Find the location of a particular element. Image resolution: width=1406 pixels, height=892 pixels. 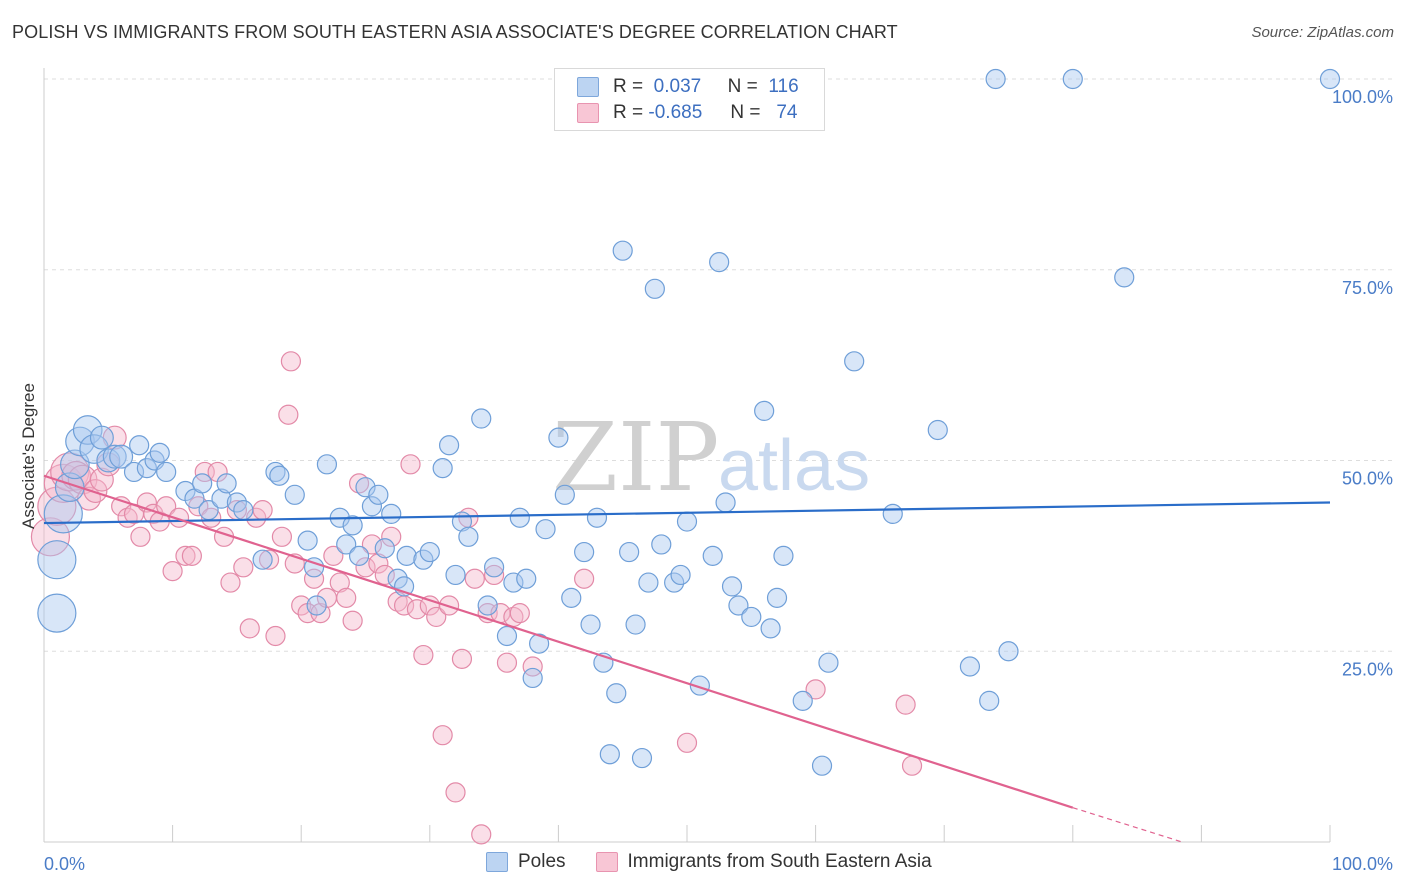

trend-line-sea-extension is located at coordinates (1127, 825).